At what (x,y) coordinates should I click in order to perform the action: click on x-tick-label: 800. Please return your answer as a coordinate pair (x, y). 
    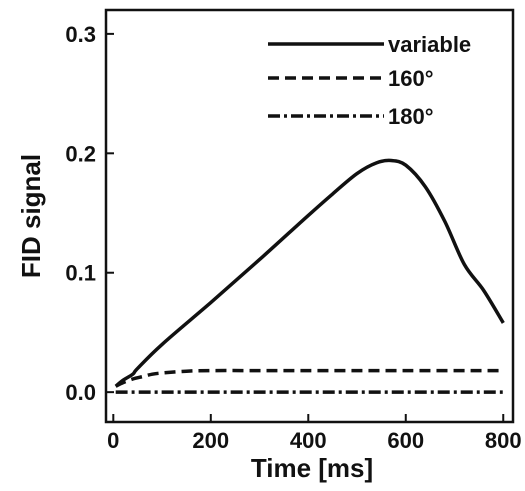
    Looking at the image, I should click on (503, 440).